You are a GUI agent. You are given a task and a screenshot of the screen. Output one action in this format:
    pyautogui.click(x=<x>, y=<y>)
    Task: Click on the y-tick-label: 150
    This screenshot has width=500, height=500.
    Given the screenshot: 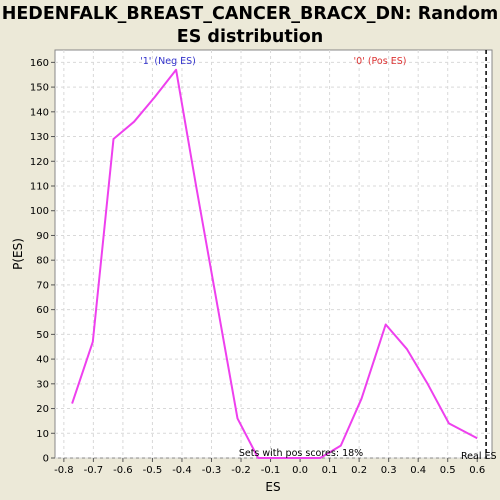 What is the action you would take?
    pyautogui.click(x=39, y=88)
    